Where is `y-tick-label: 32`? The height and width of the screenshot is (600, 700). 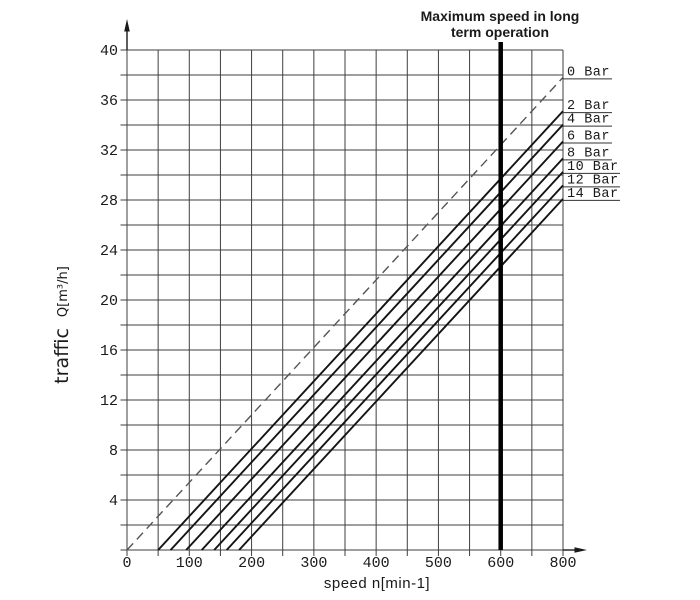
y-tick-label: 32 is located at coordinates (109, 151).